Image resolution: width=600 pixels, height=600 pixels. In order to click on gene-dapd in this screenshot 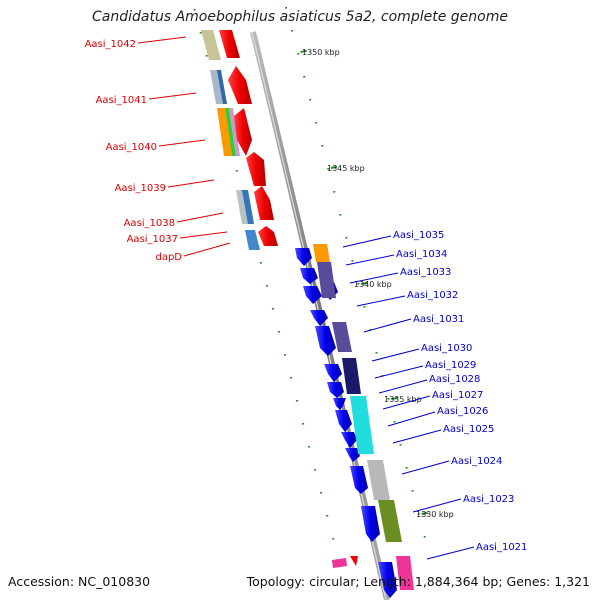, I will do `click(268, 236)`.